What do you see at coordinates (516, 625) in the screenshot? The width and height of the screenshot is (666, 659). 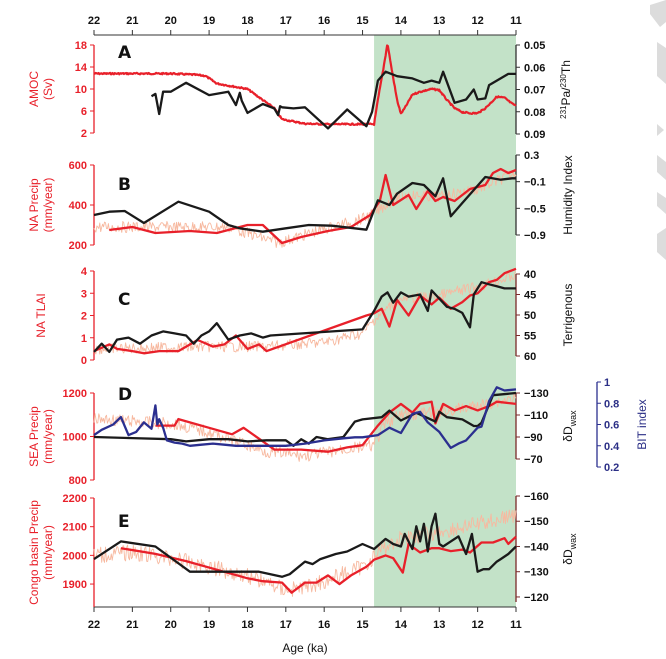 I see `bottom-x-tick-label: 11` at bounding box center [516, 625].